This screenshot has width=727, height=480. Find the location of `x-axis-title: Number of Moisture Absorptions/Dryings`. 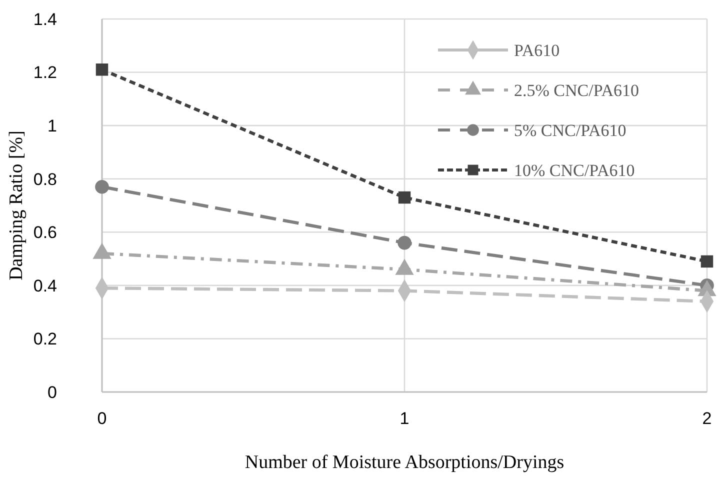

x-axis-title: Number of Moisture Absorptions/Dryings is located at coordinates (404, 462).